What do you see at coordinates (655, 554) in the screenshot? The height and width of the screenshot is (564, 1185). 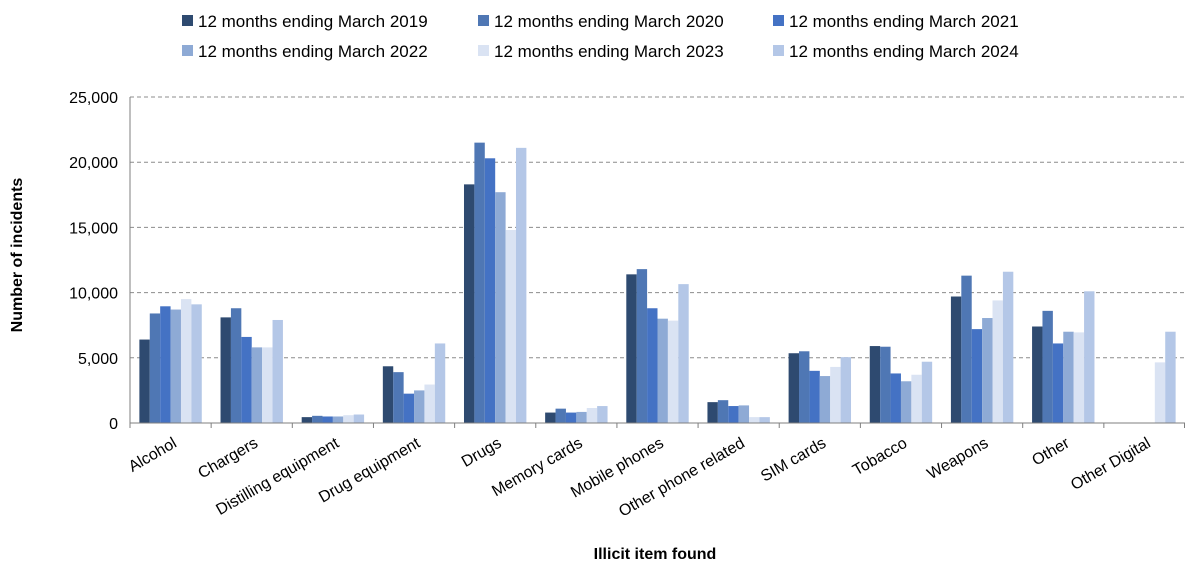 I see `x-axis-title: Illicit item found` at bounding box center [655, 554].